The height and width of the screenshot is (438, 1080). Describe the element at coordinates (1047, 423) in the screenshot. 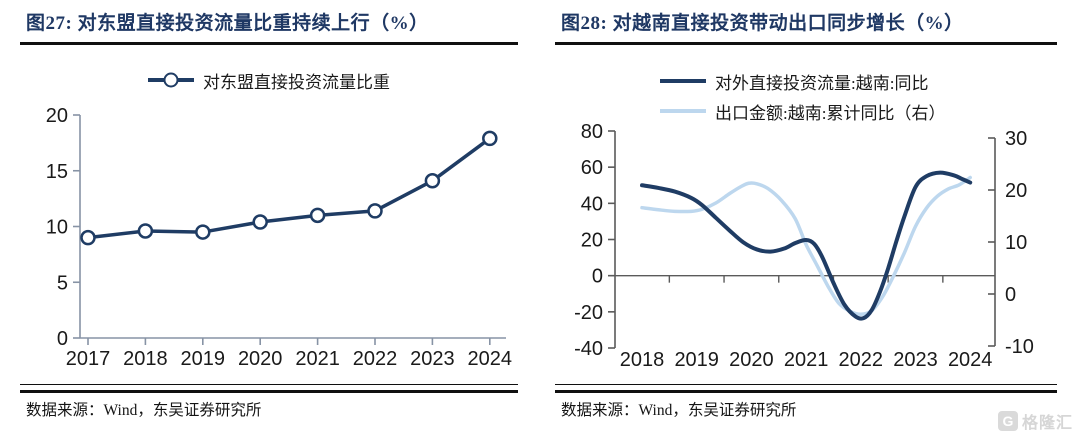

I see `gelonghui-logo-text: 格隆汇` at that location.